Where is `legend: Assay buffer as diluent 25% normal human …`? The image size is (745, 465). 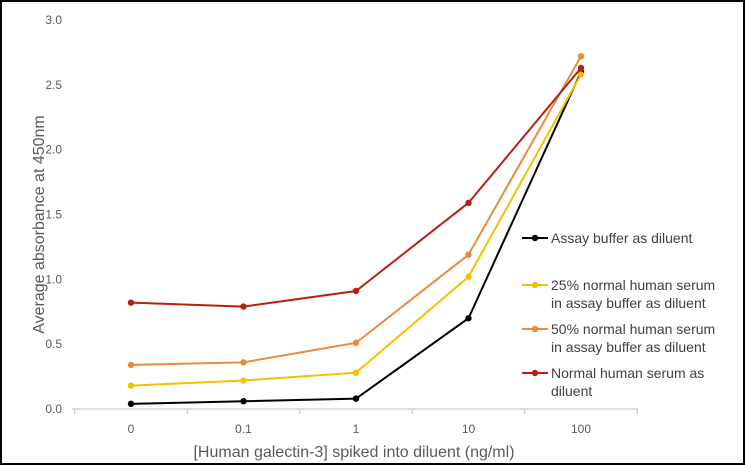
legend: Assay buffer as diluent 25% normal human … is located at coordinates (618, 314).